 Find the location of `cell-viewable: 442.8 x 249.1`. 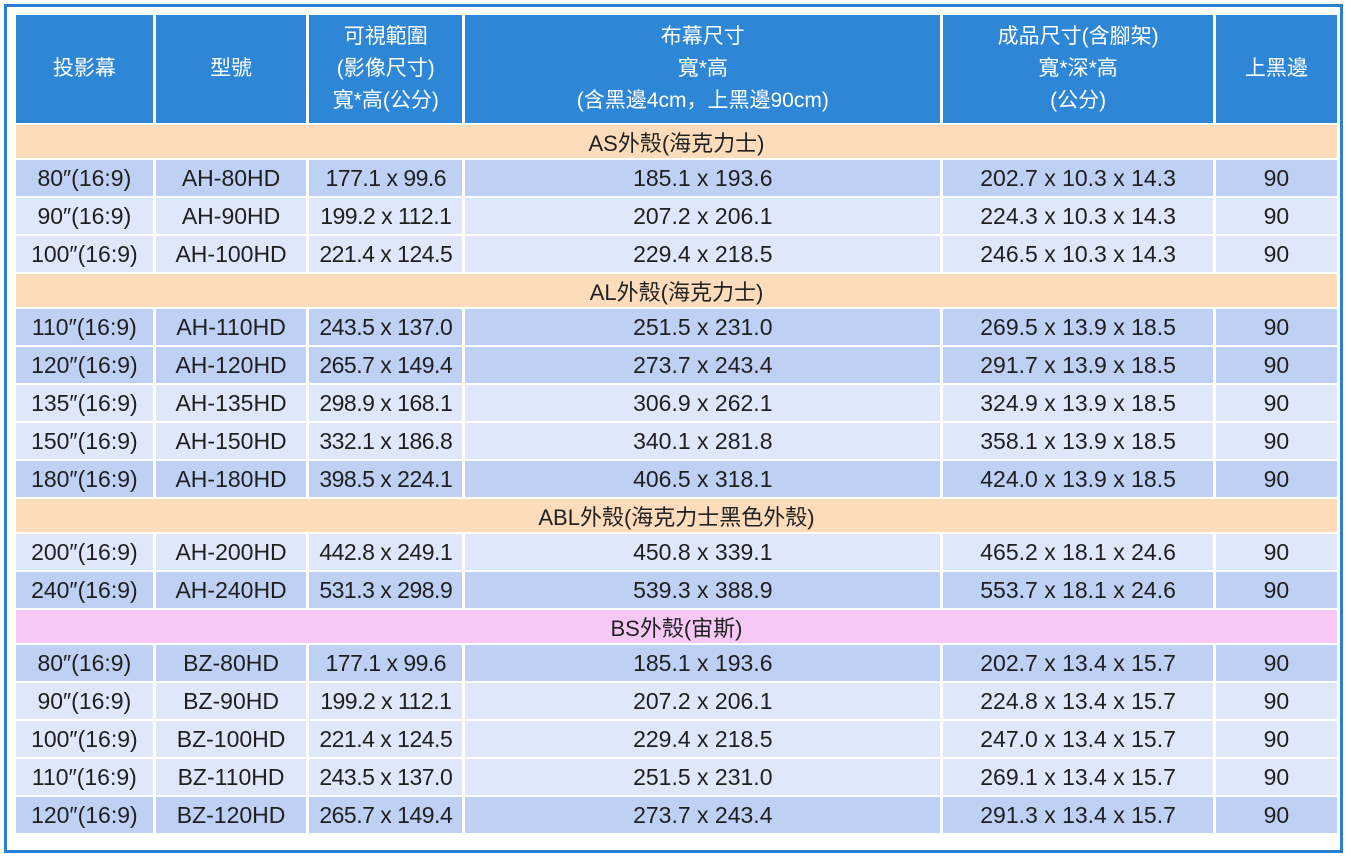

cell-viewable: 442.8 x 249.1 is located at coordinates (386, 552).